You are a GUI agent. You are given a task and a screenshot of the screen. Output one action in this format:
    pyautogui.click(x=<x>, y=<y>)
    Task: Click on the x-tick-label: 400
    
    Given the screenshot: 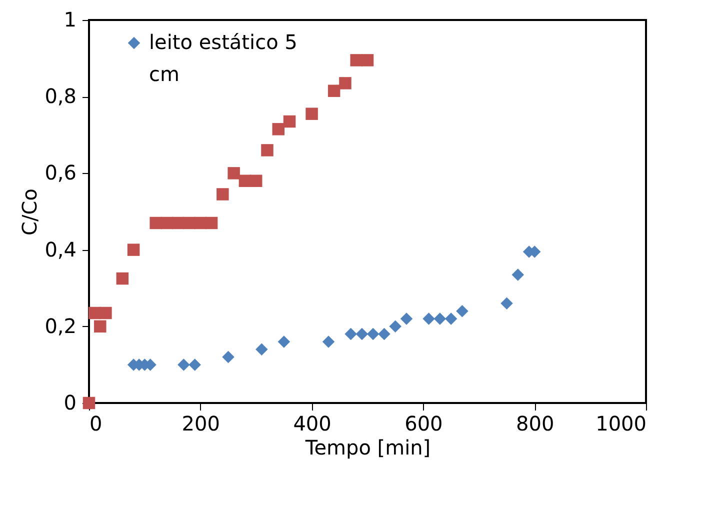 What is the action you would take?
    pyautogui.click(x=312, y=424)
    